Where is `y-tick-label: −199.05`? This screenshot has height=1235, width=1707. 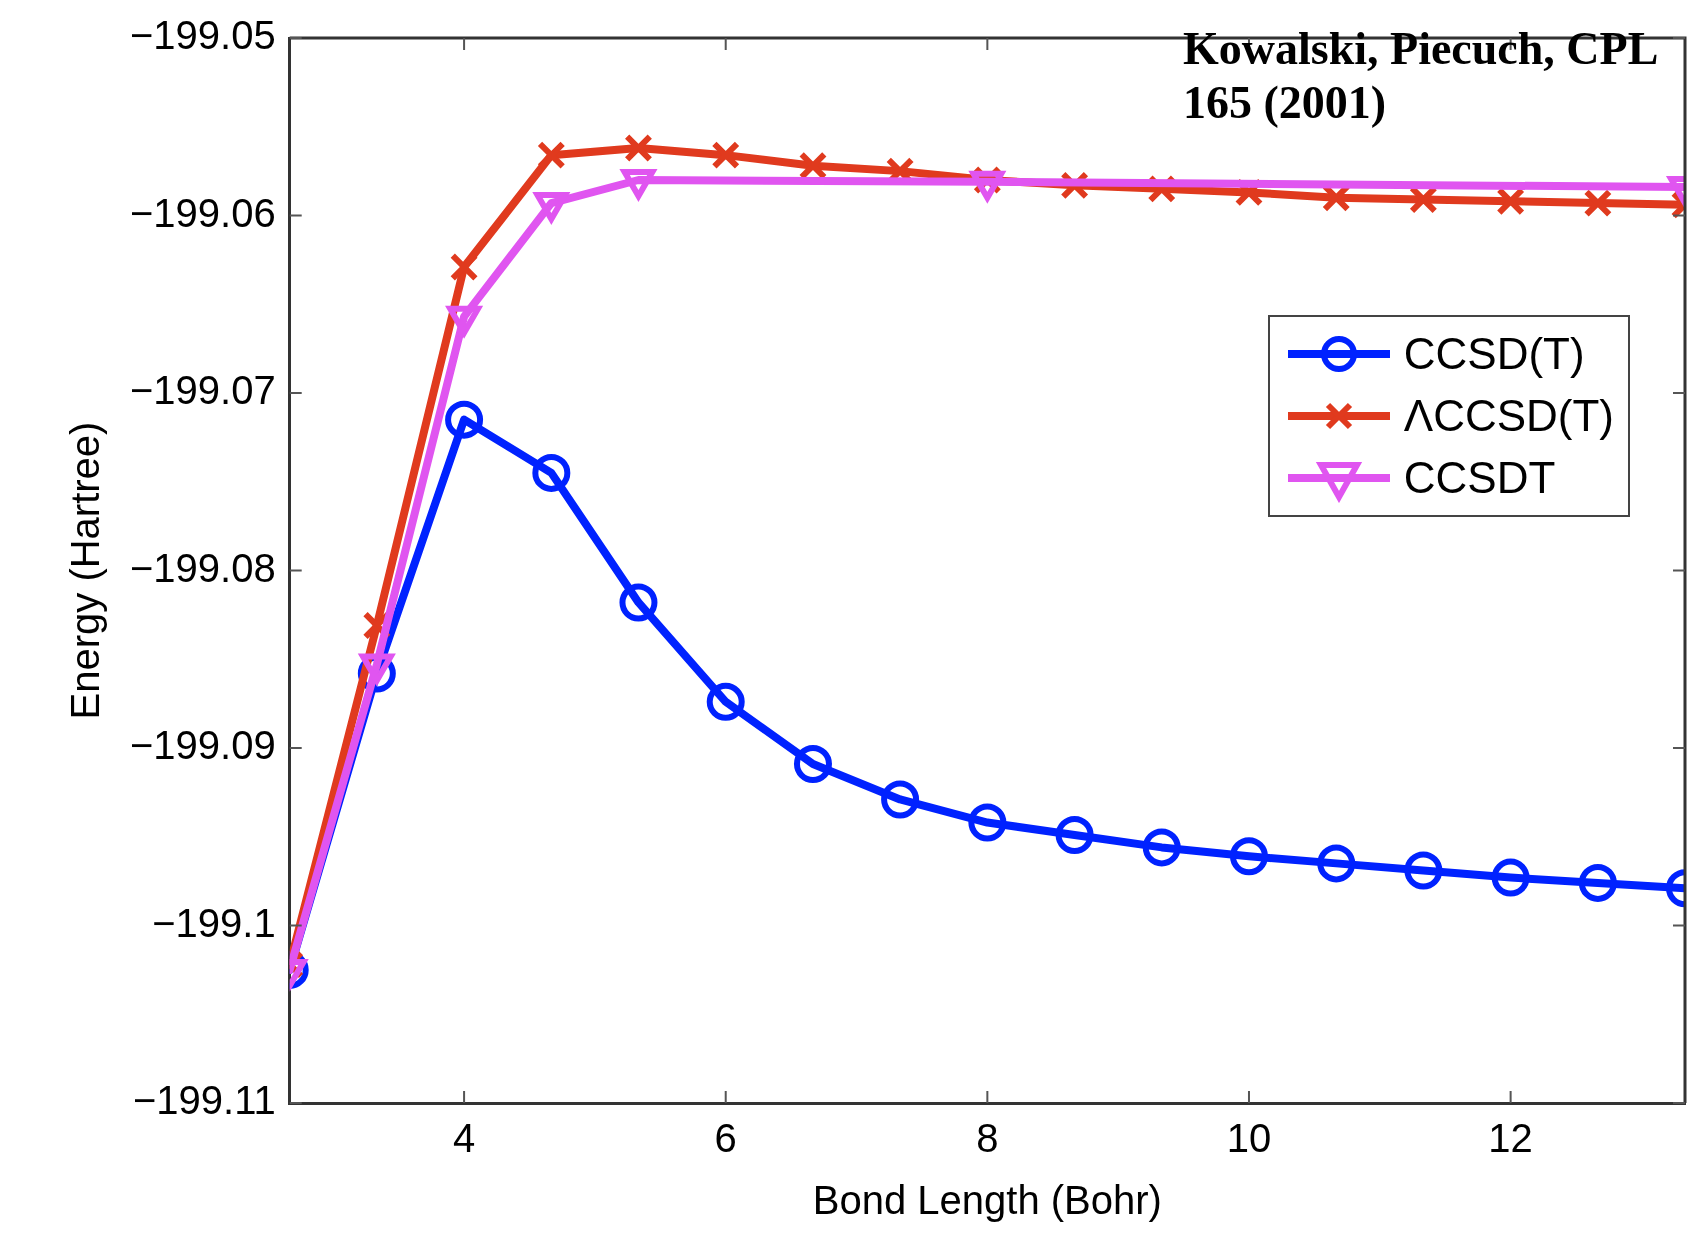 y-tick-label: −199.05 is located at coordinates (203, 35).